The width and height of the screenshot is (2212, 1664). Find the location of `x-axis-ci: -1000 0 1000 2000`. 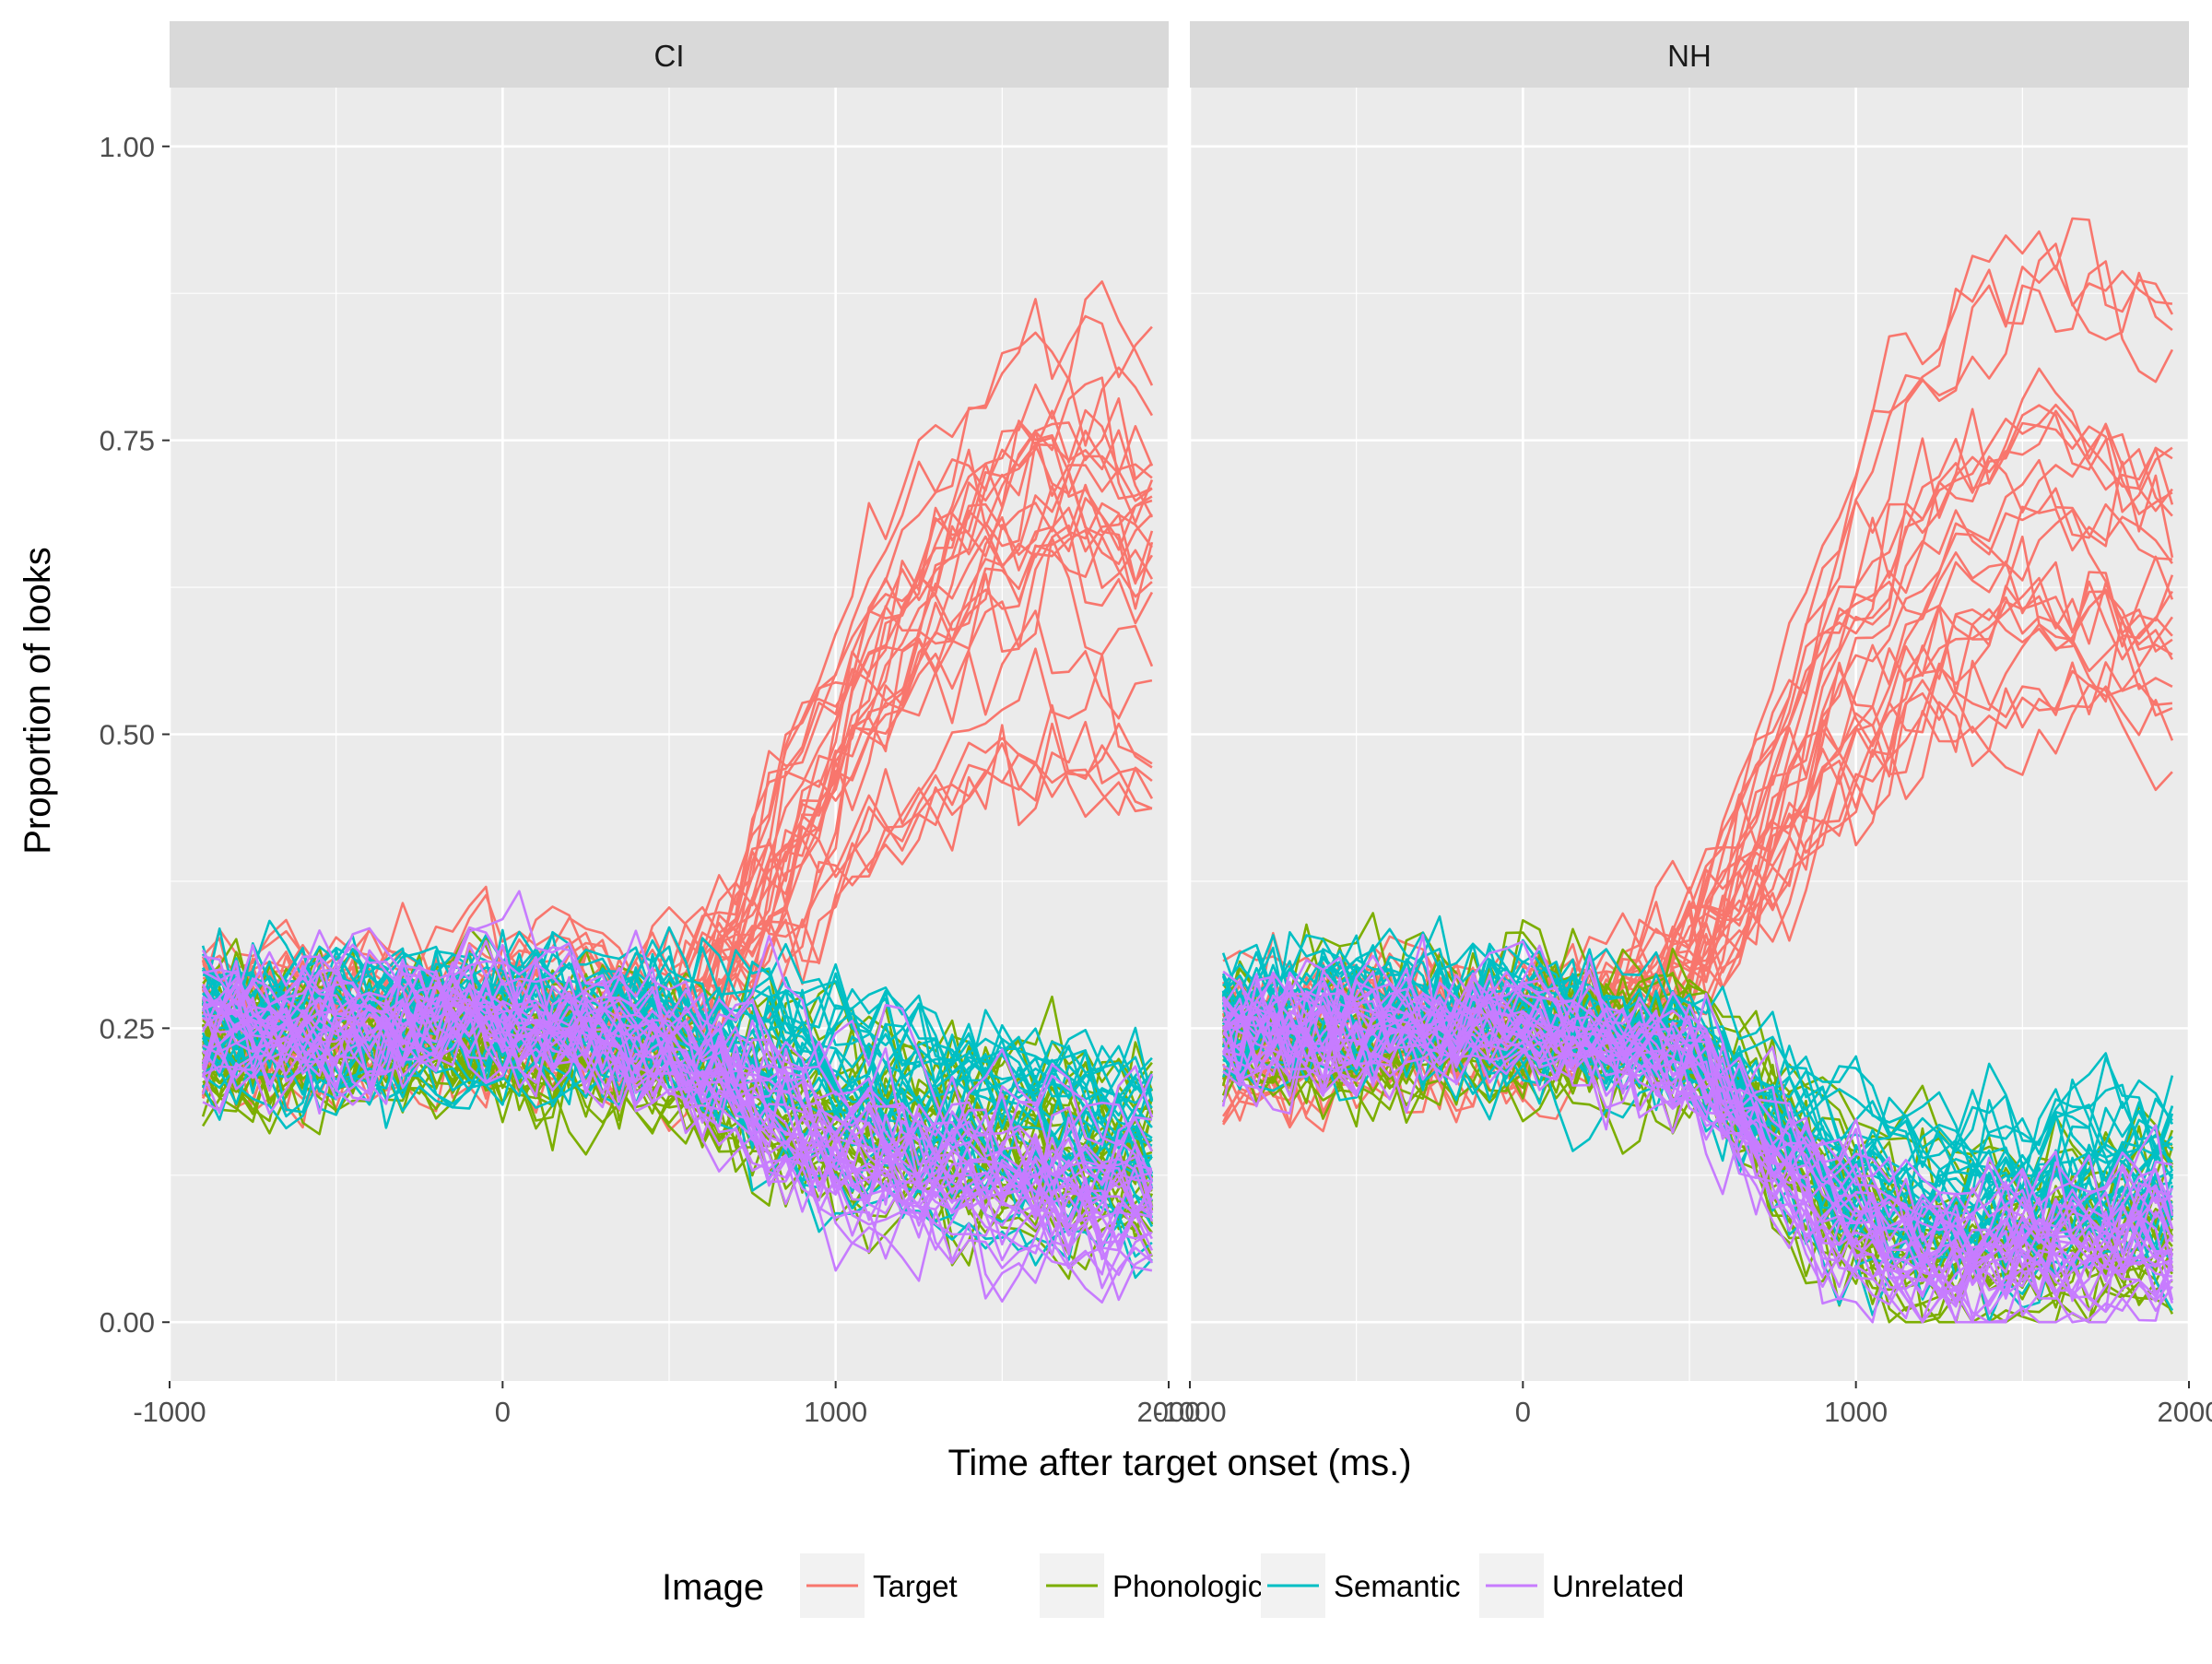

x-axis-ci: -1000 0 1000 2000 is located at coordinates (666, 1404).